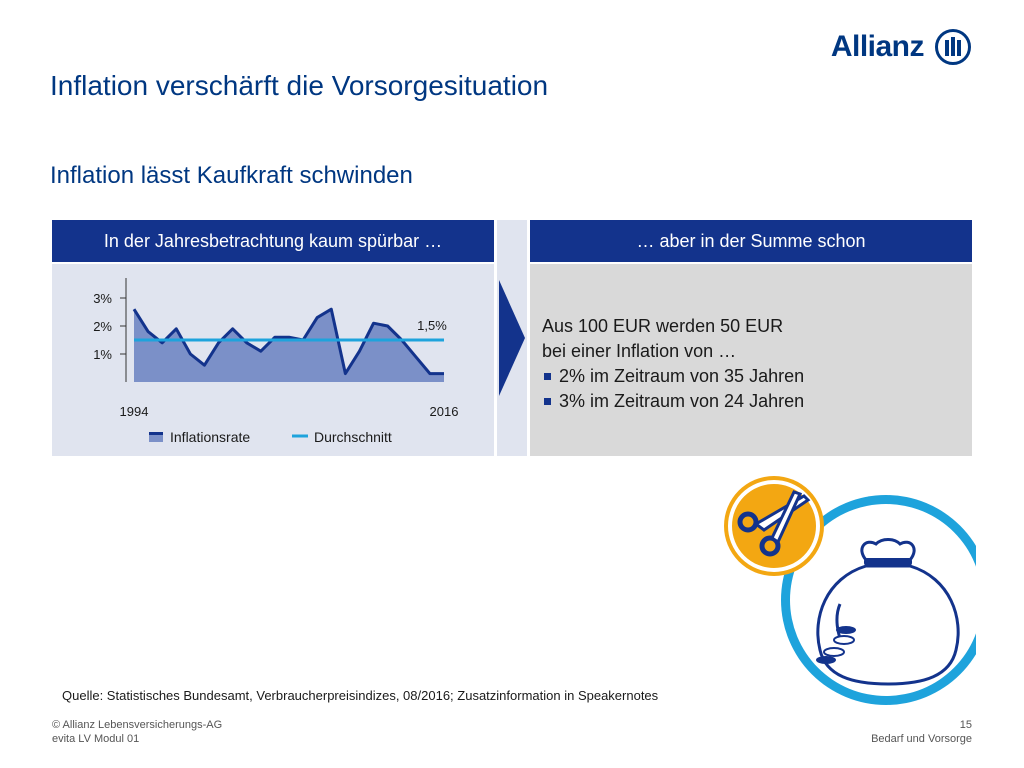 The image size is (1024, 768). I want to click on inflation-line, so click(288, 341).